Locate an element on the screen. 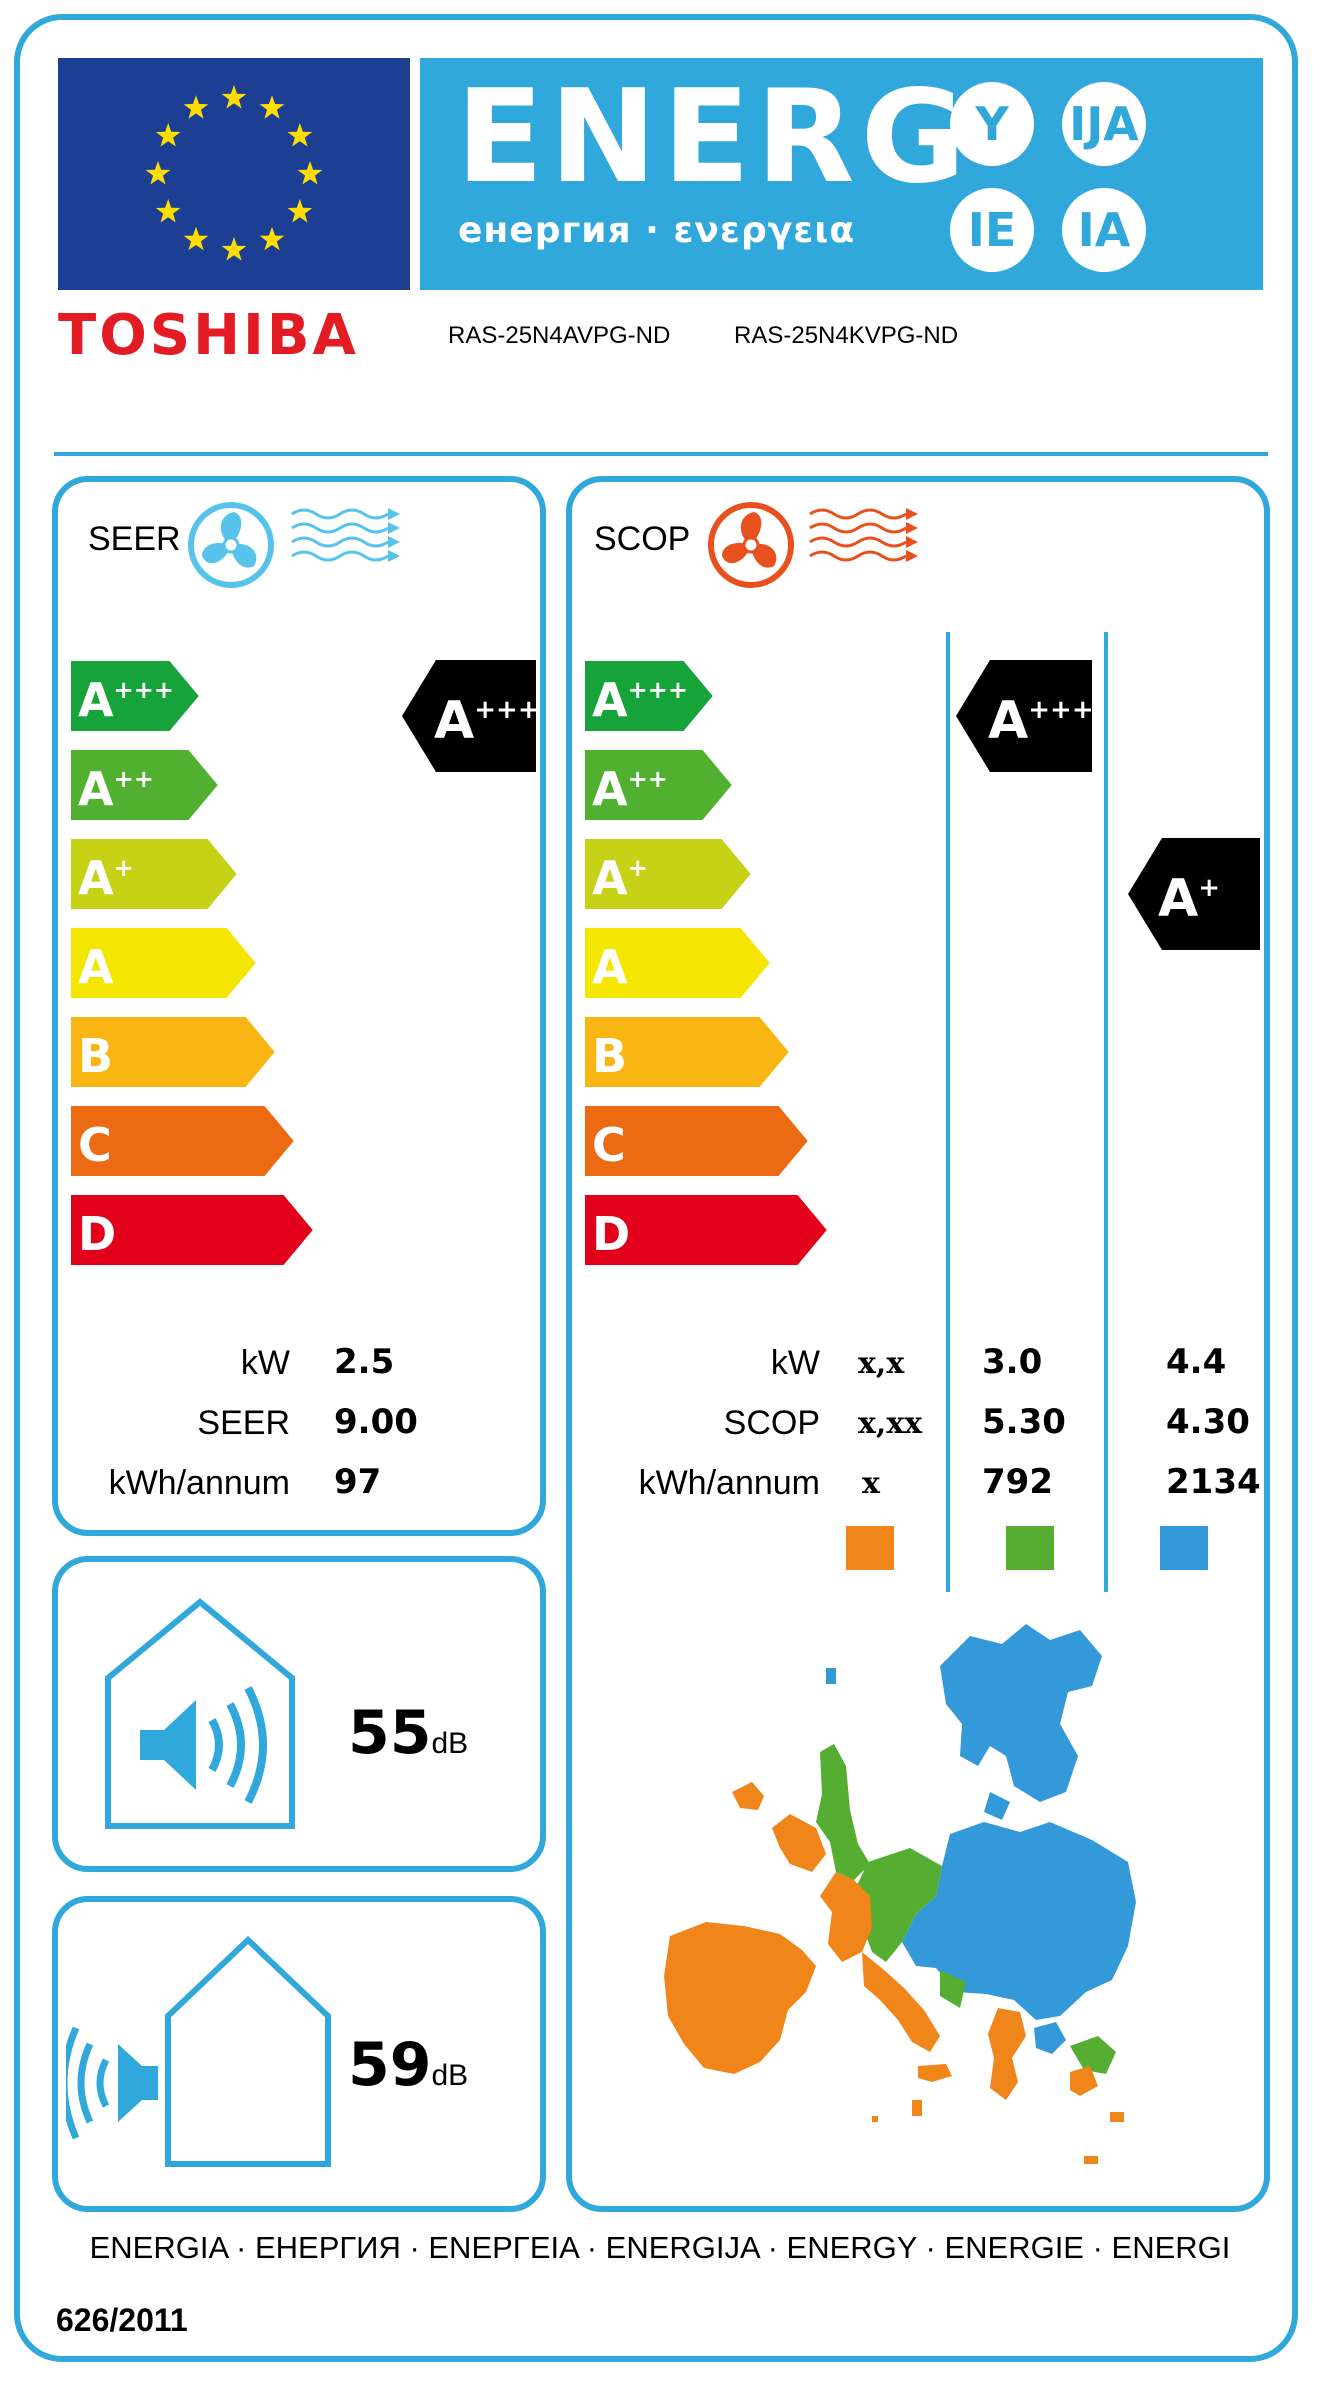 The width and height of the screenshot is (1320, 2382). scop-class-label: D is located at coordinates (611, 1234).